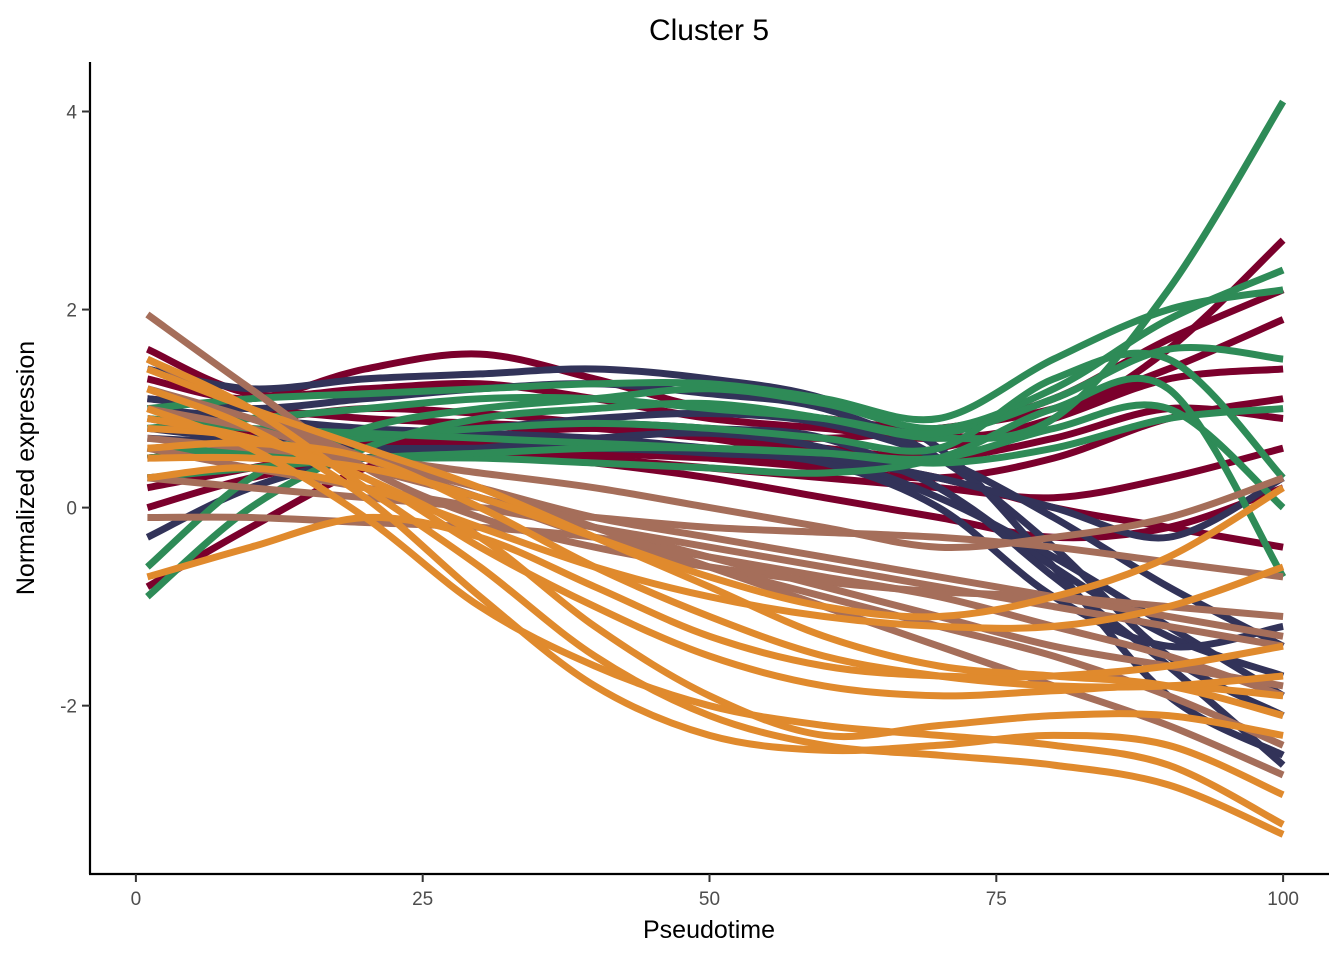 This screenshot has width=1344, height=960. I want to click on x-axis-ticks: 0 25 50 75 100, so click(715, 892).